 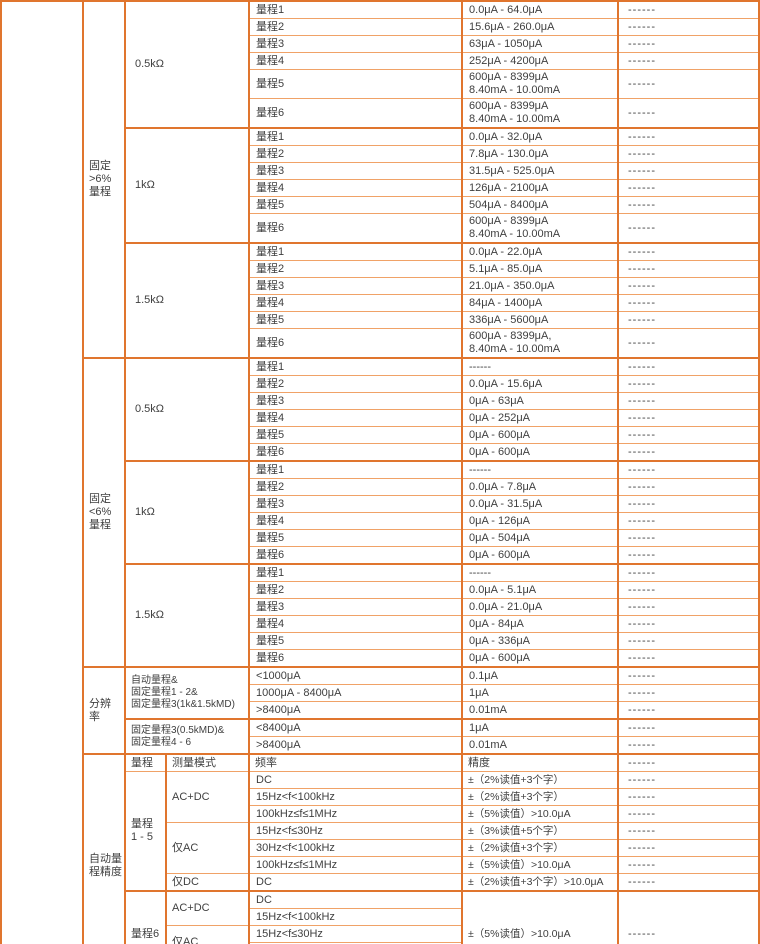 What do you see at coordinates (540, 154) in the screenshot?
I see `value-cell: 7.8μA - 130.0μA` at bounding box center [540, 154].